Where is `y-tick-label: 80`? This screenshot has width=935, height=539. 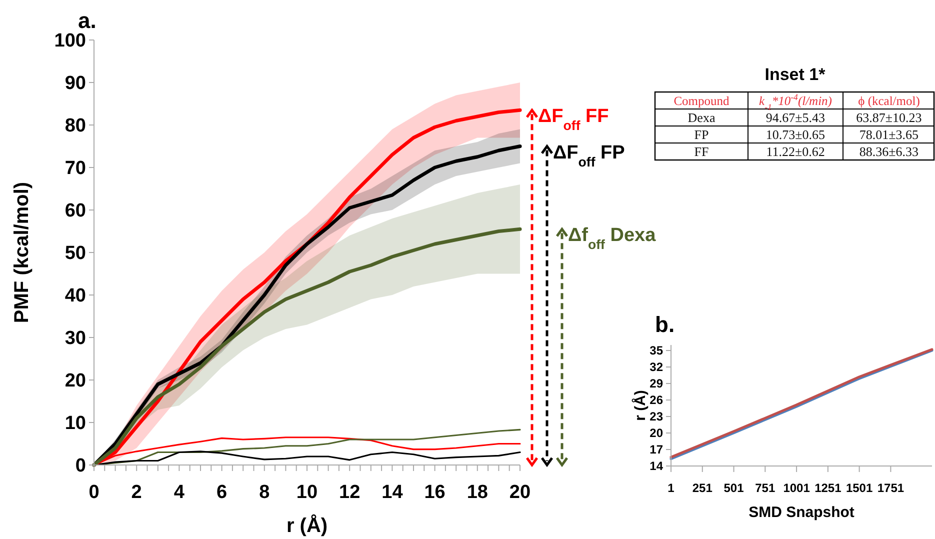
y-tick-label: 80 is located at coordinates (75, 126).